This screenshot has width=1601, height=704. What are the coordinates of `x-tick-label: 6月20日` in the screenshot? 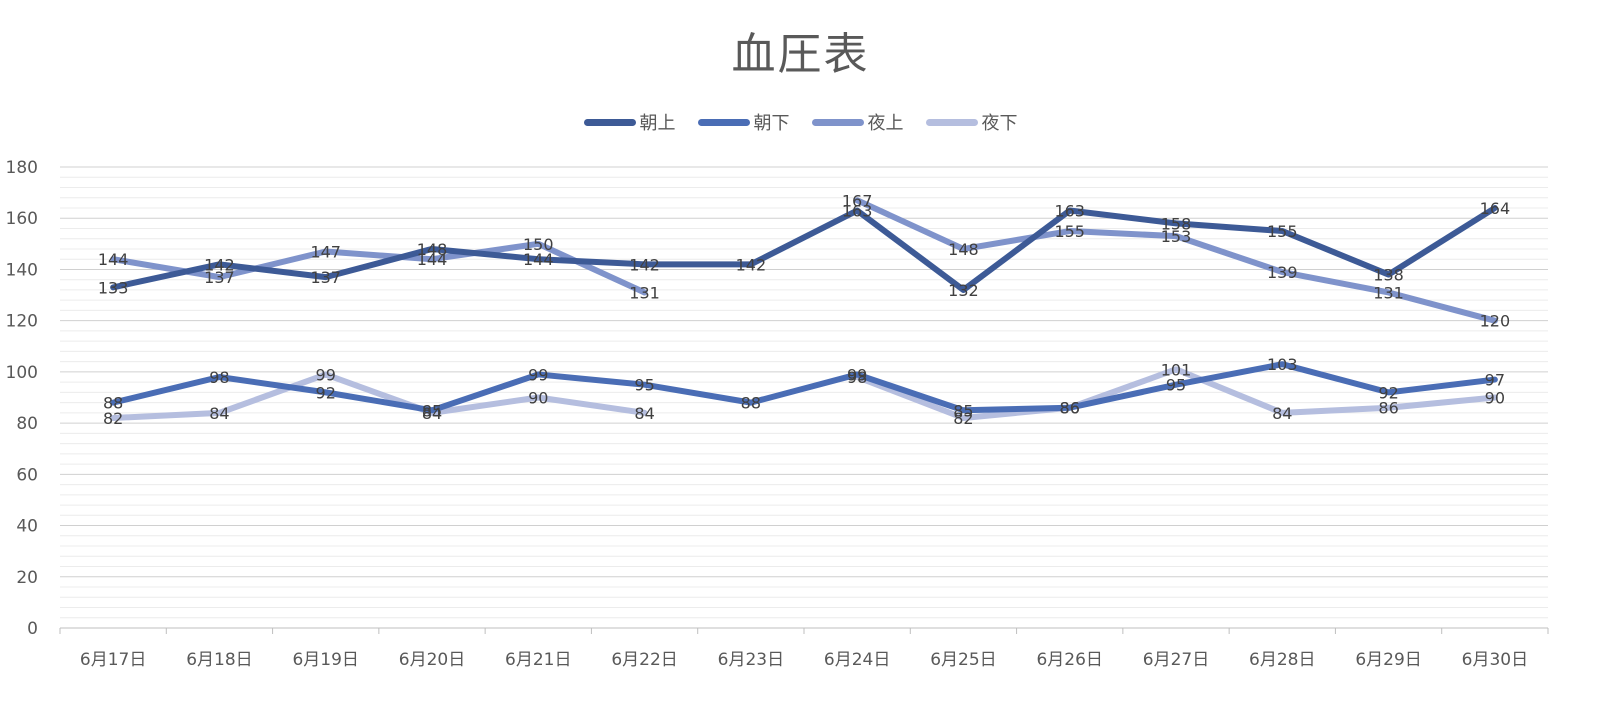 It's located at (432, 660).